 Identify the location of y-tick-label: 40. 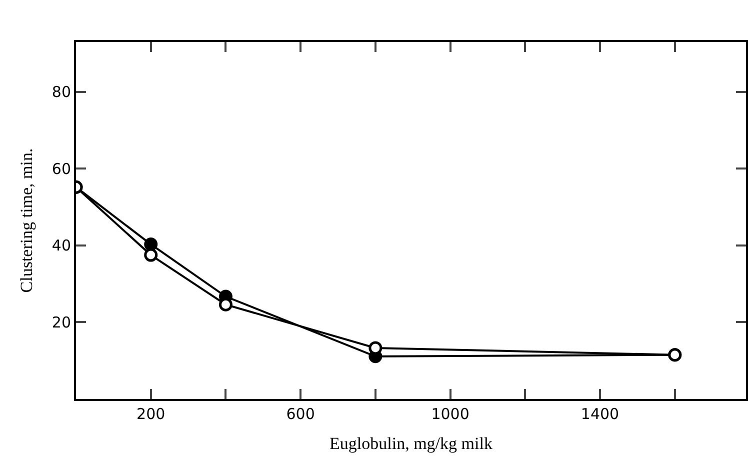
(61, 245).